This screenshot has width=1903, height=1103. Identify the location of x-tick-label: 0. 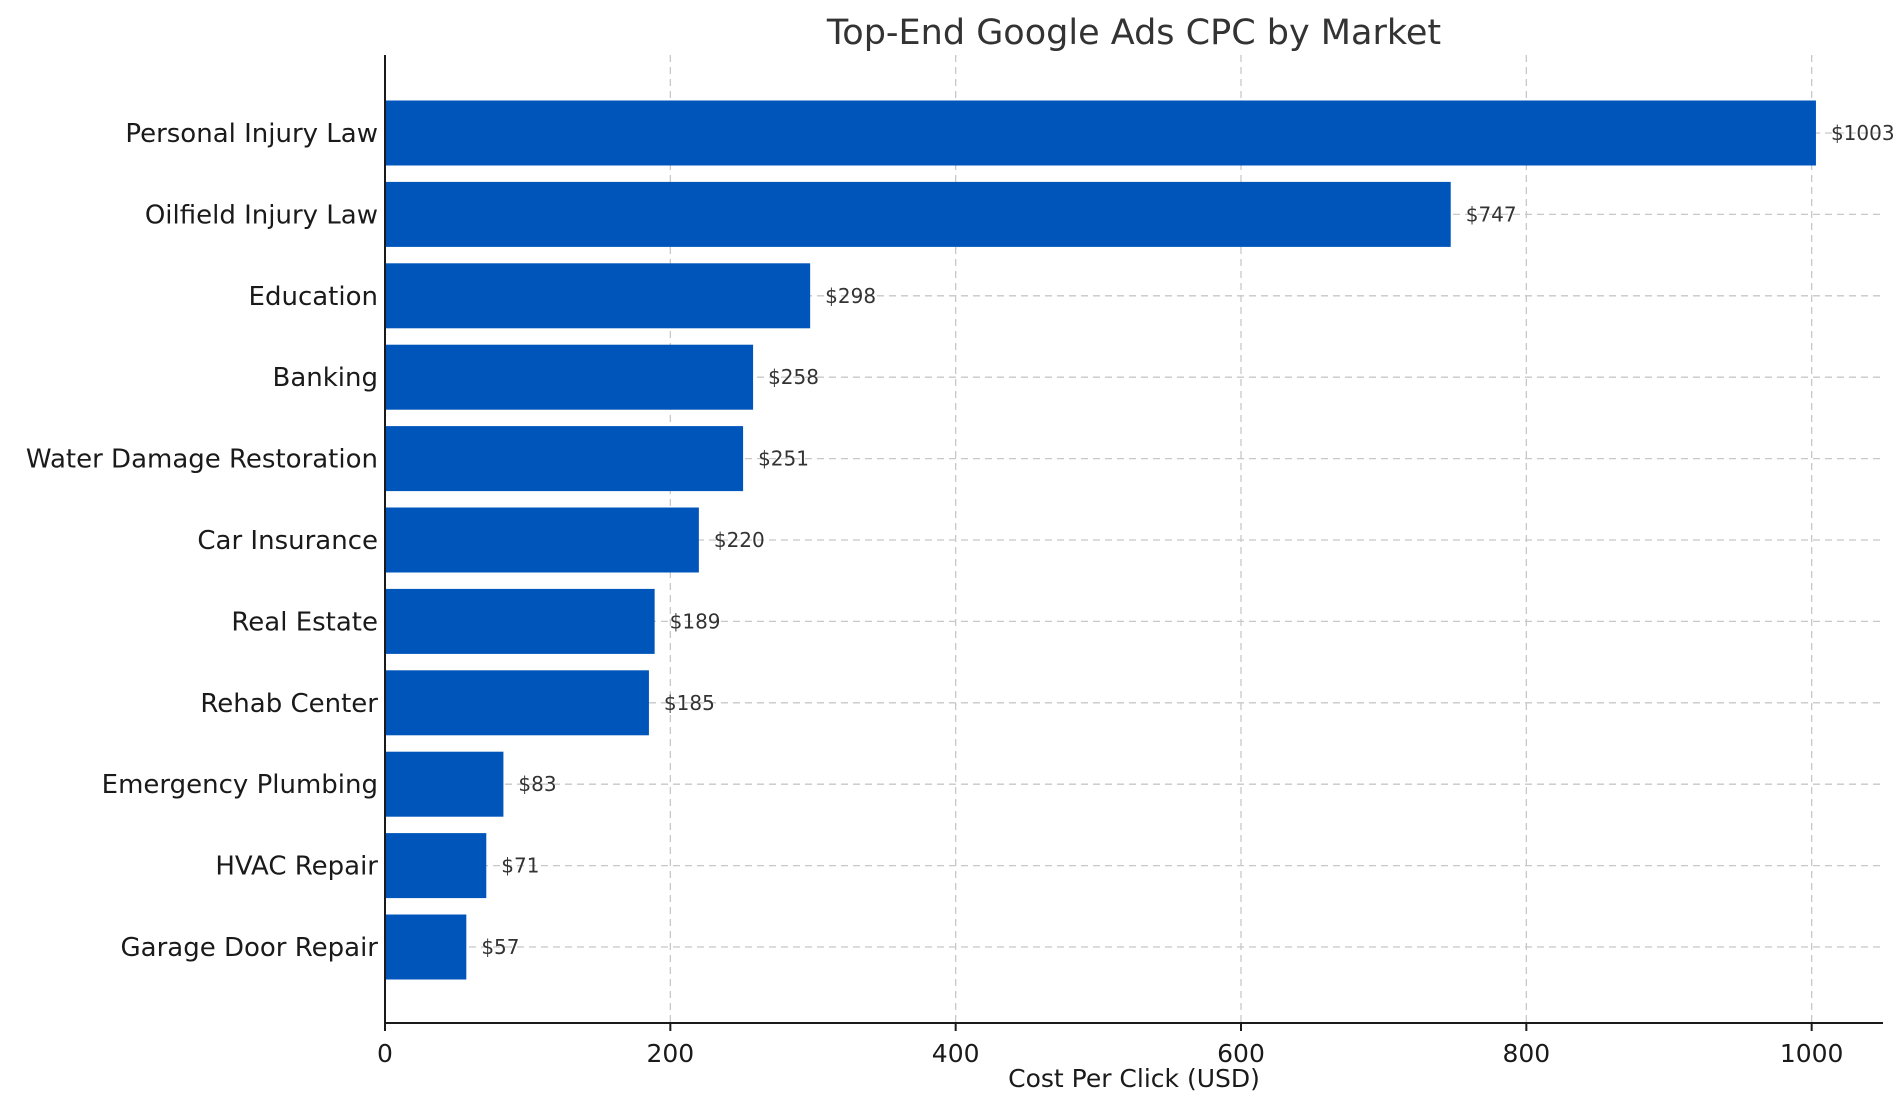
(385, 1053).